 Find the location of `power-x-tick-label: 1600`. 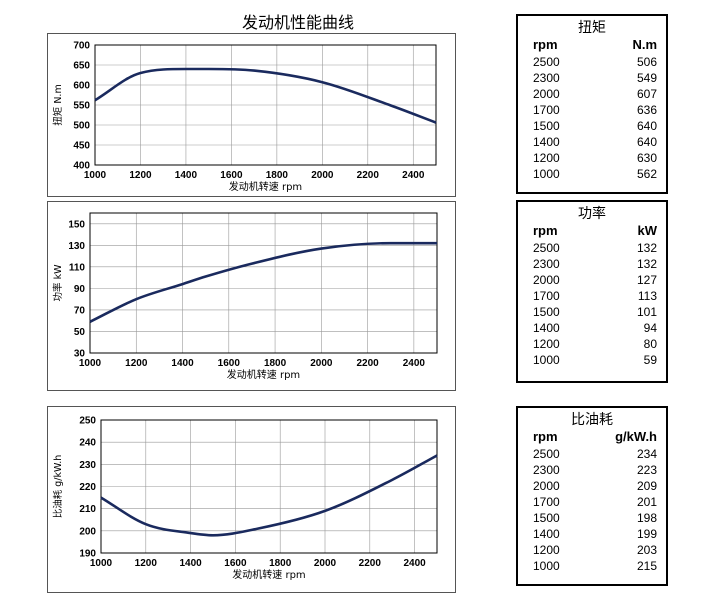

power-x-tick-label: 1600 is located at coordinates (229, 363).